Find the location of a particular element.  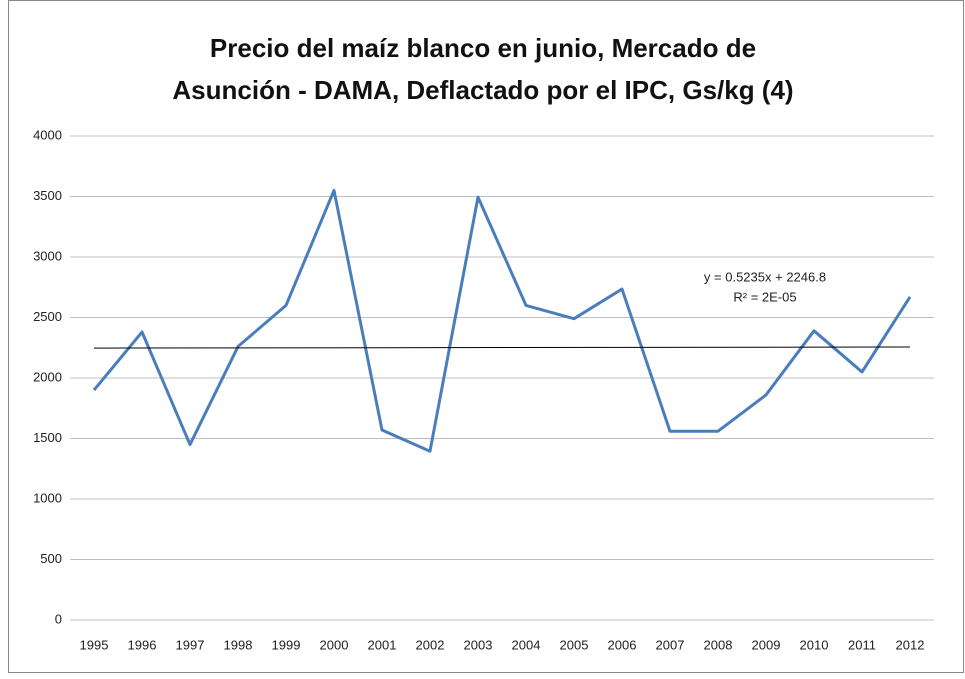

x-tick-label: 2004 is located at coordinates (526, 644).